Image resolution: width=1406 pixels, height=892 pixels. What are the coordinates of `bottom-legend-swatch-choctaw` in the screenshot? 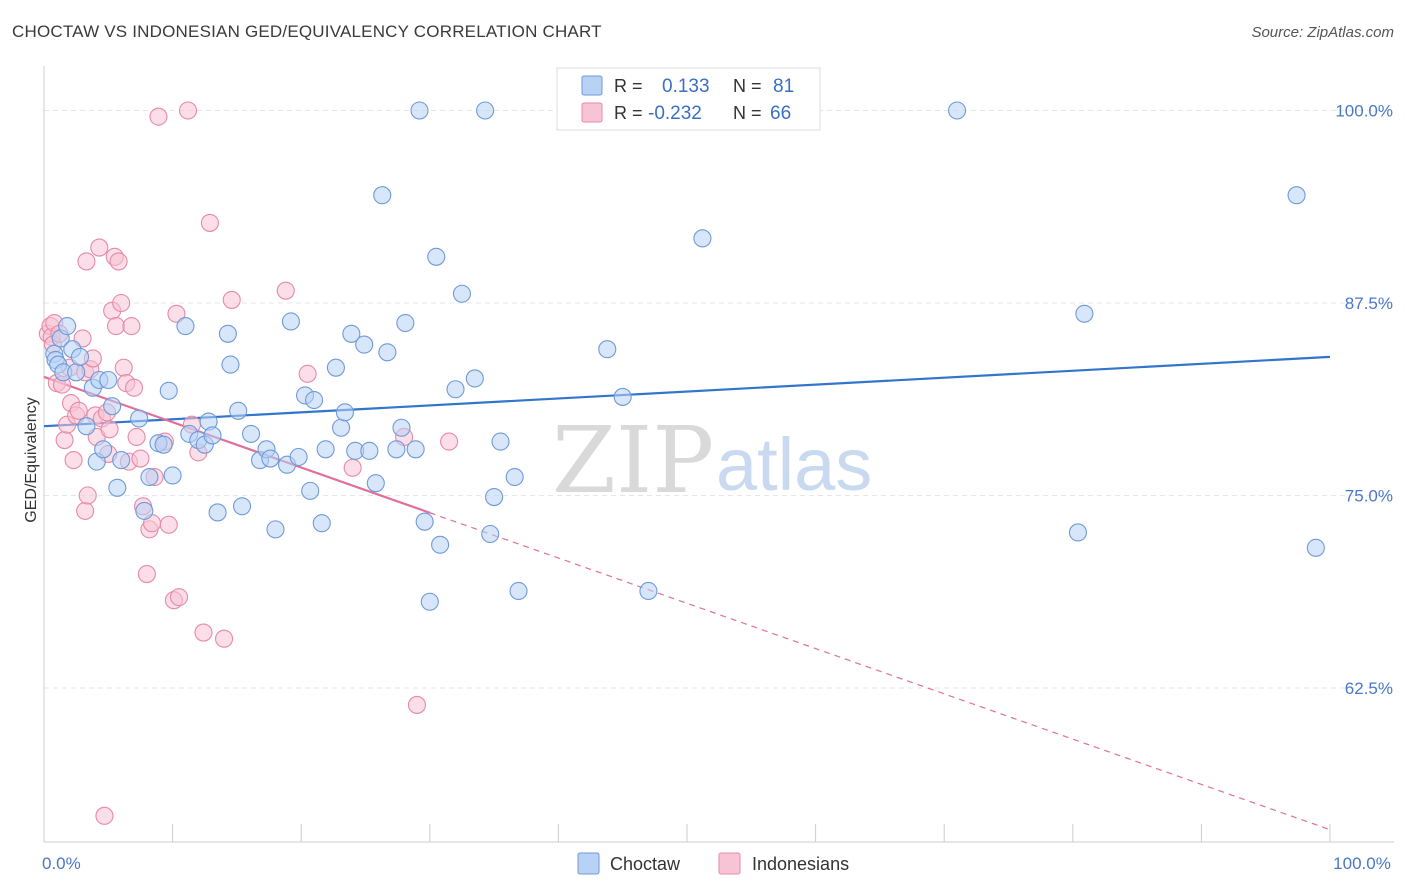 It's located at (588, 863).